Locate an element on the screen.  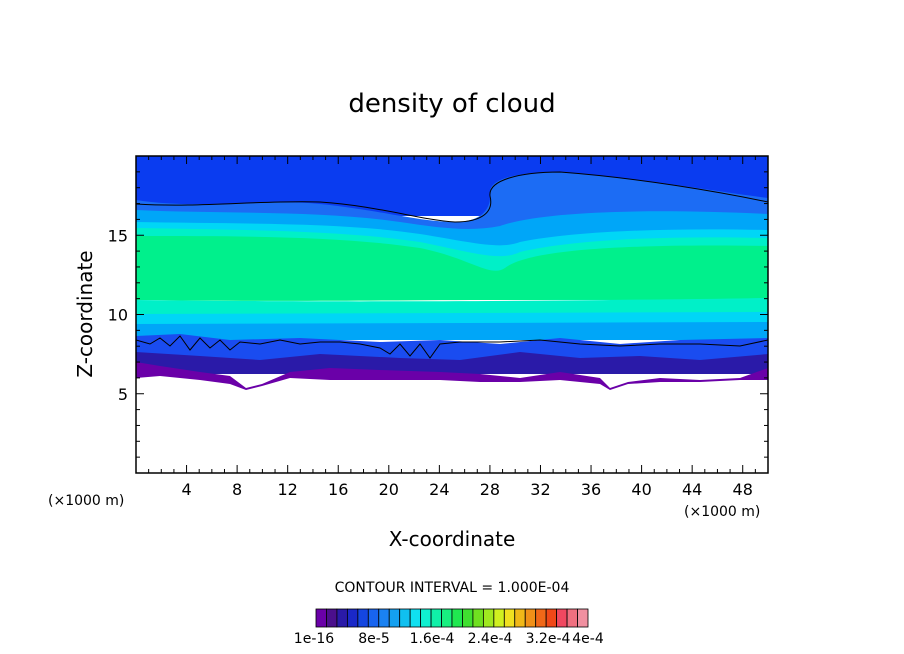
y-axis-label: Z-coordinate is located at coordinates (85, 313).